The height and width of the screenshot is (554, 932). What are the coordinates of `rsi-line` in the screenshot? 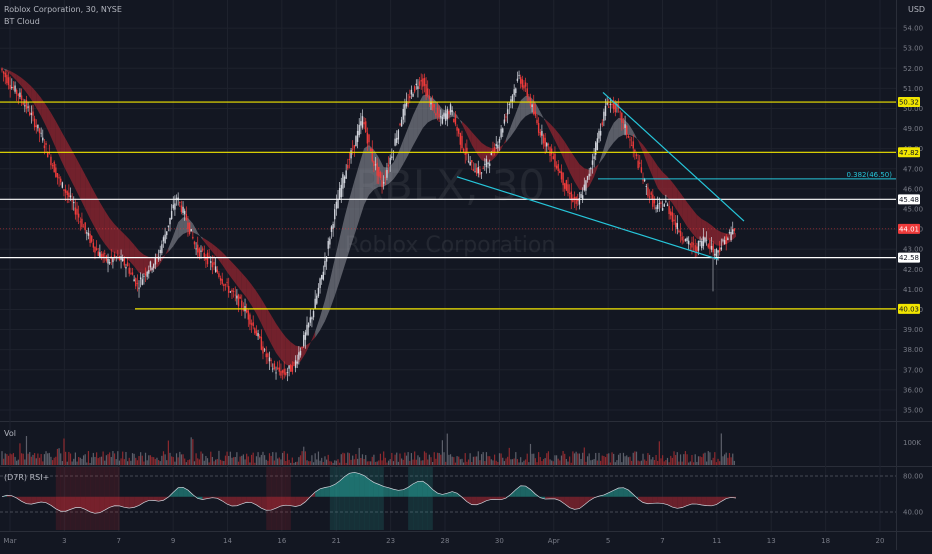 It's located at (369, 492).